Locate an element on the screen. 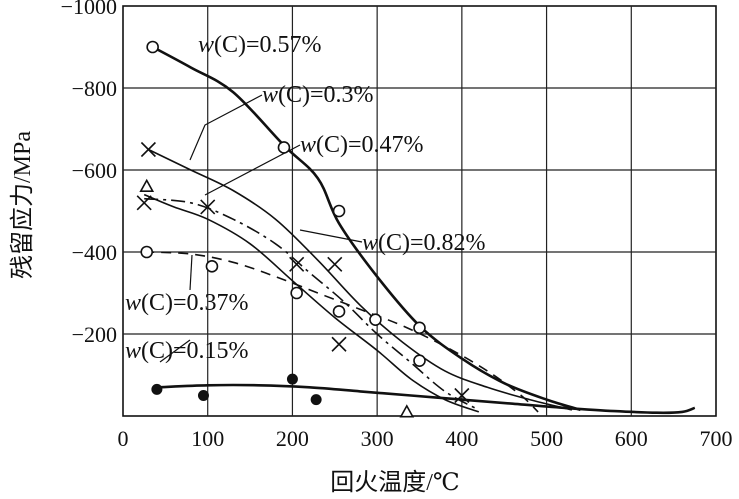  series-label-rest: (C)=0.37% is located at coordinates (195, 303).